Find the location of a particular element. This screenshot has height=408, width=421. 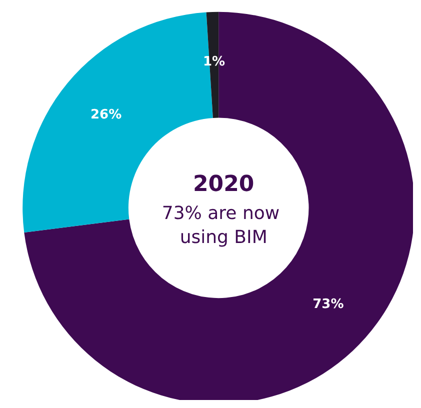

data-label: 73% is located at coordinates (328, 304).